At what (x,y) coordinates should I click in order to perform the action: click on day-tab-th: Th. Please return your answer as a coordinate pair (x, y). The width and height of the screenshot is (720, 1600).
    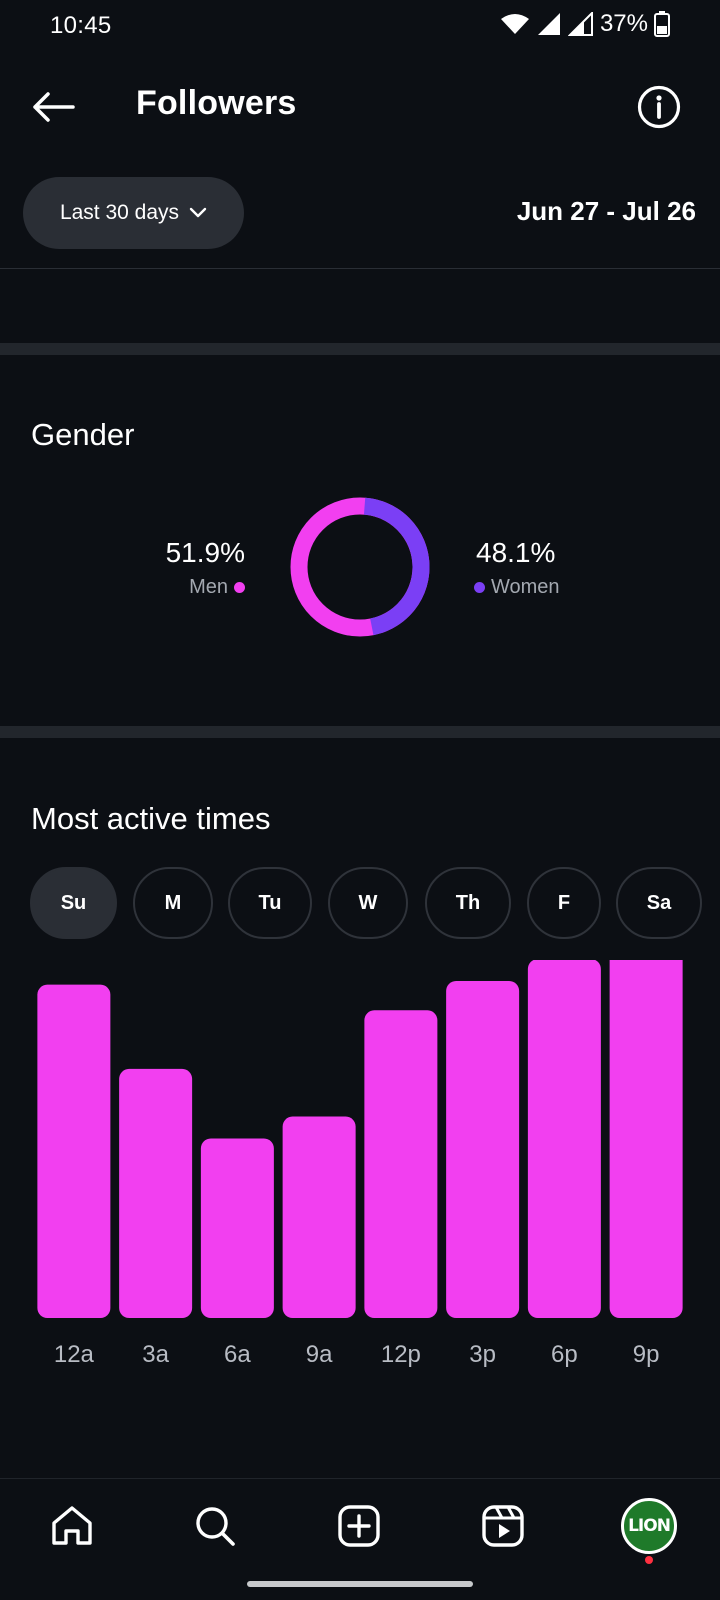
    Looking at the image, I should click on (468, 903).